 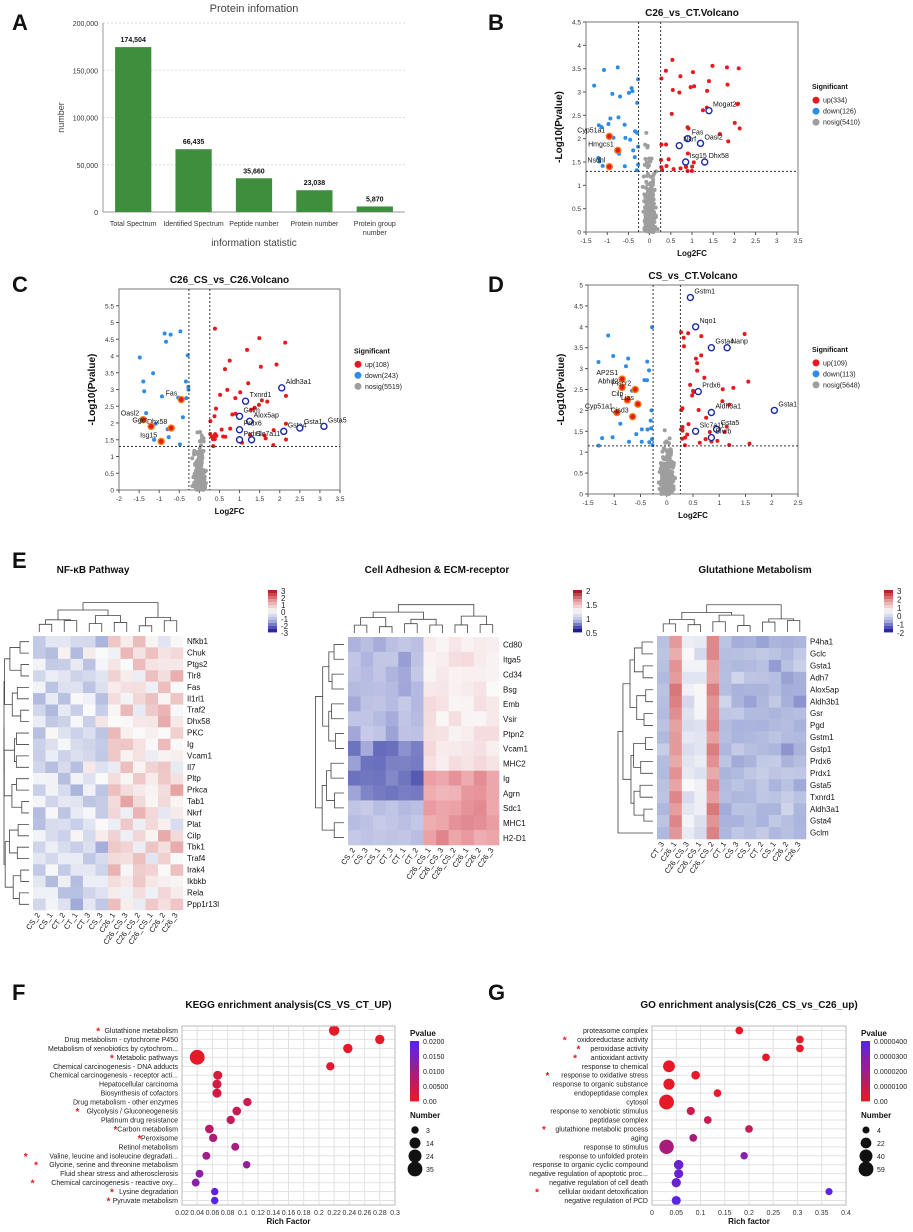 I want to click on term-label: Drug metabolism - other enzymes, so click(x=126, y=1103).